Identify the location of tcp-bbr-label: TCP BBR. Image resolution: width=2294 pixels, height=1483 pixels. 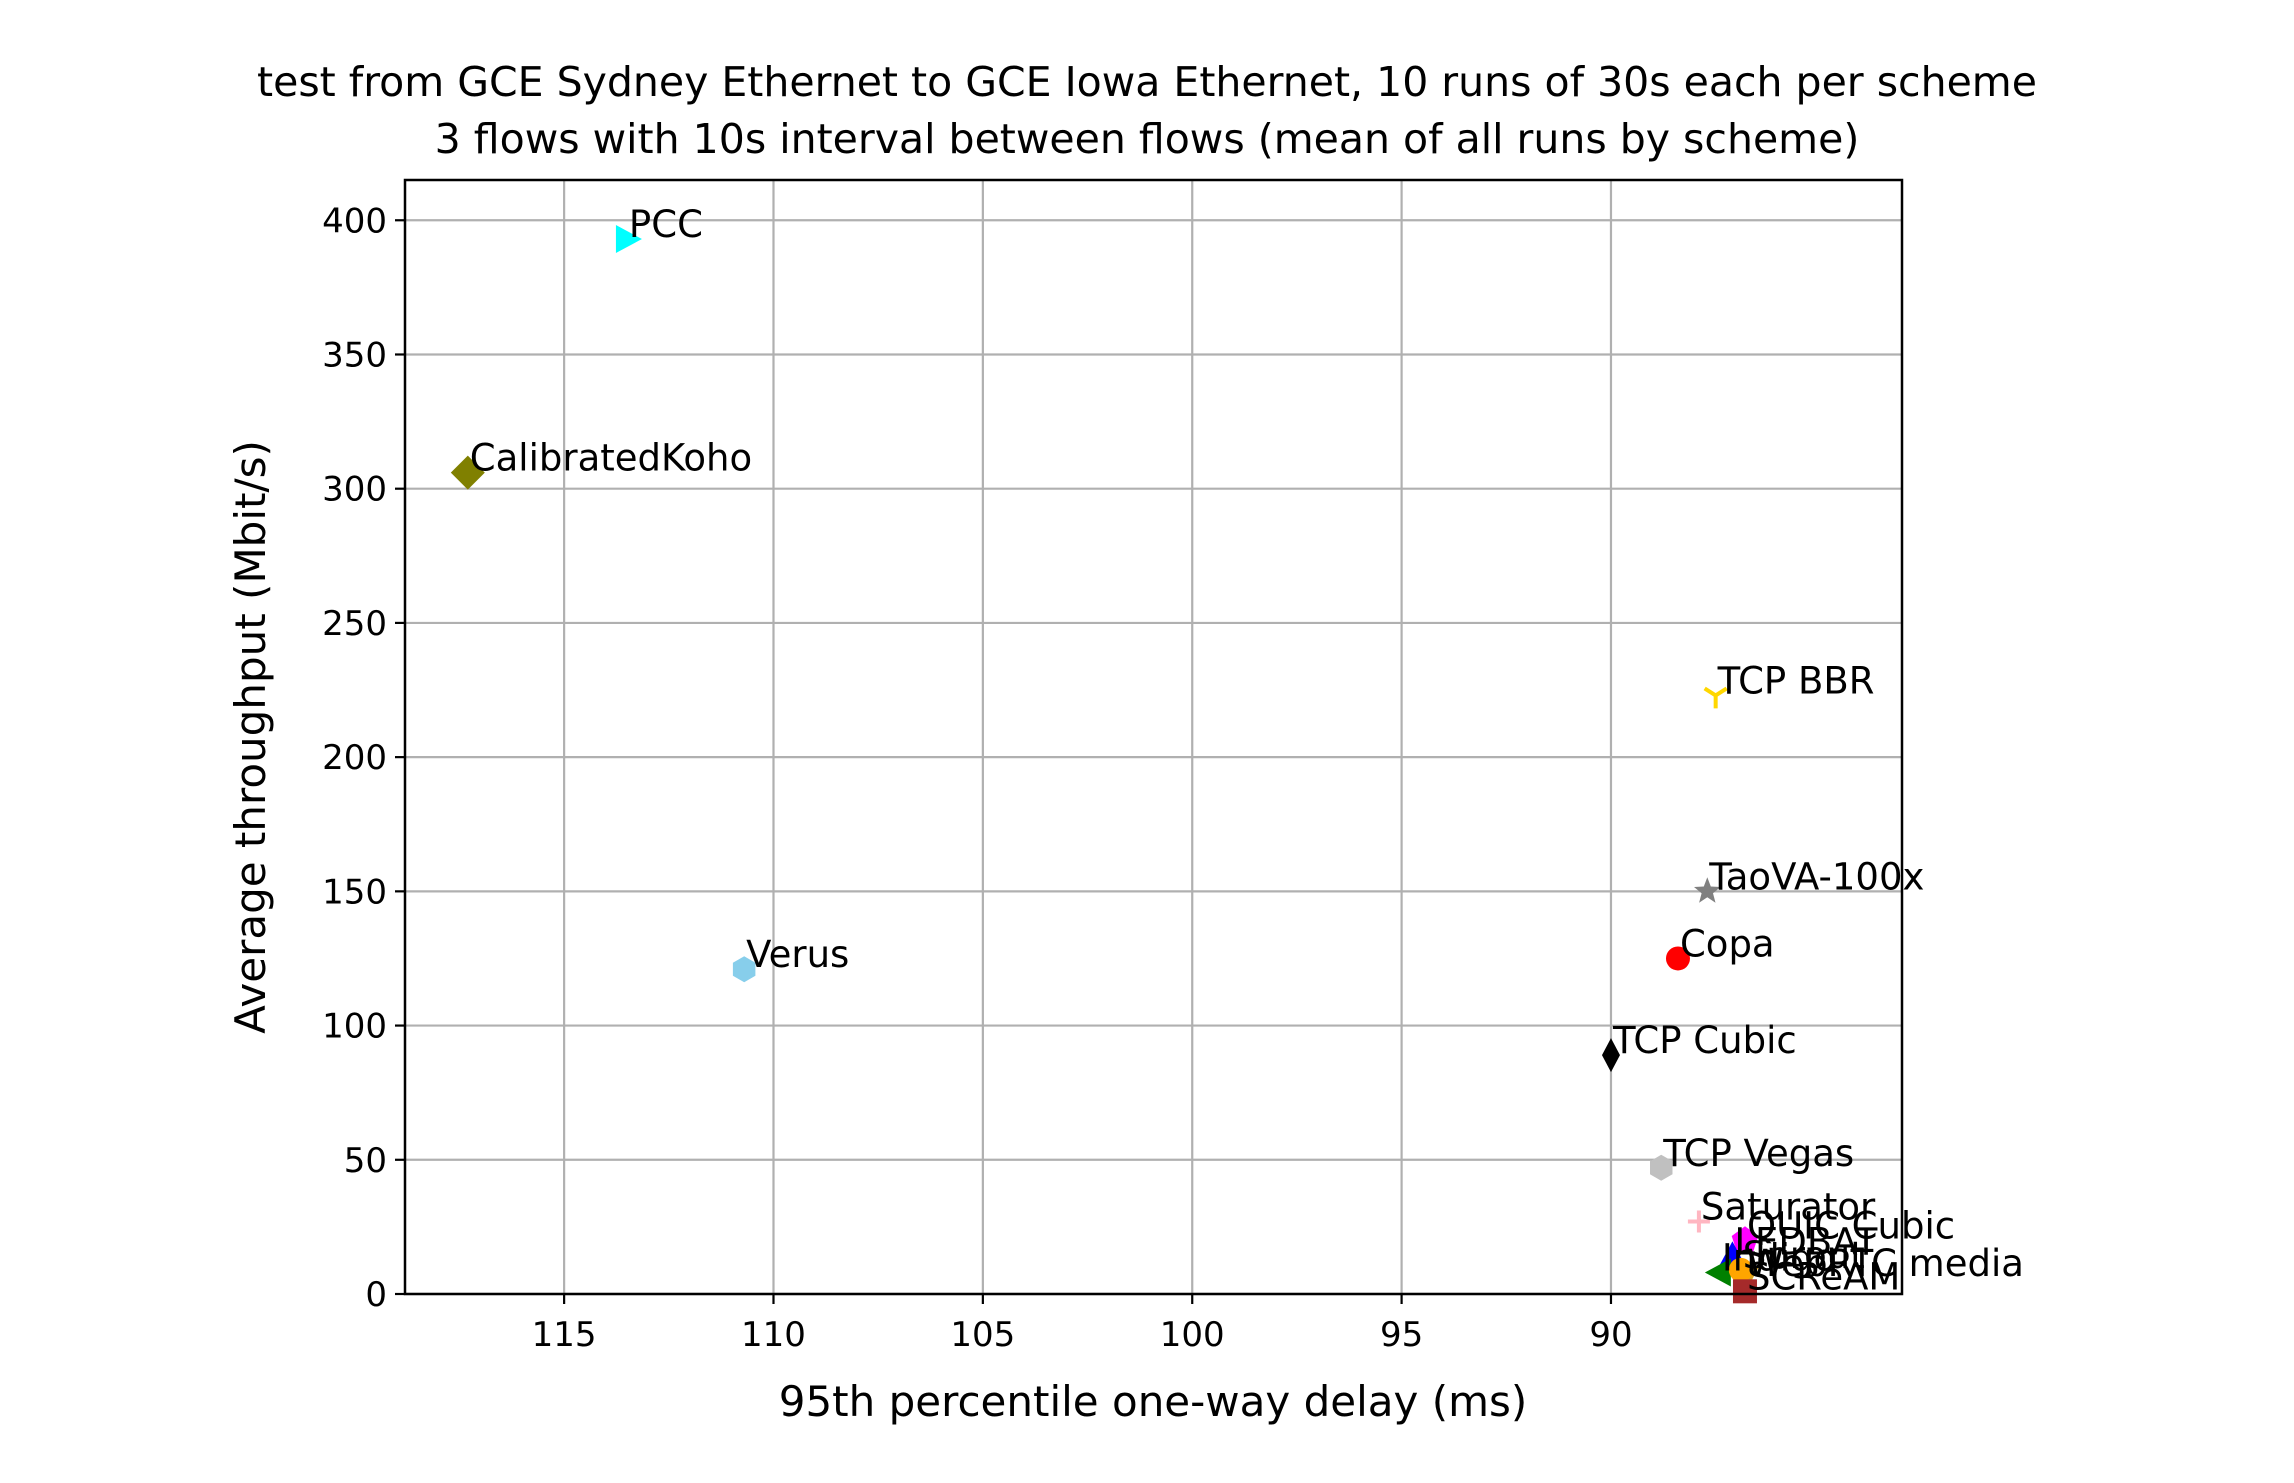
(1796, 680).